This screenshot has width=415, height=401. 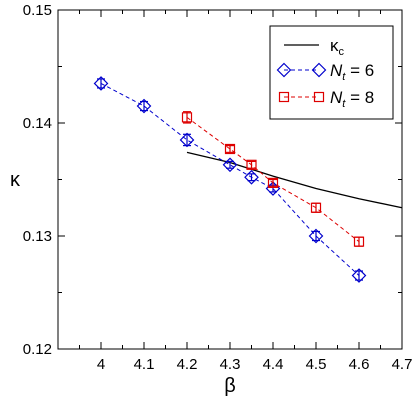 What do you see at coordinates (402, 364) in the screenshot?
I see `x-tick-label: 4.7` at bounding box center [402, 364].